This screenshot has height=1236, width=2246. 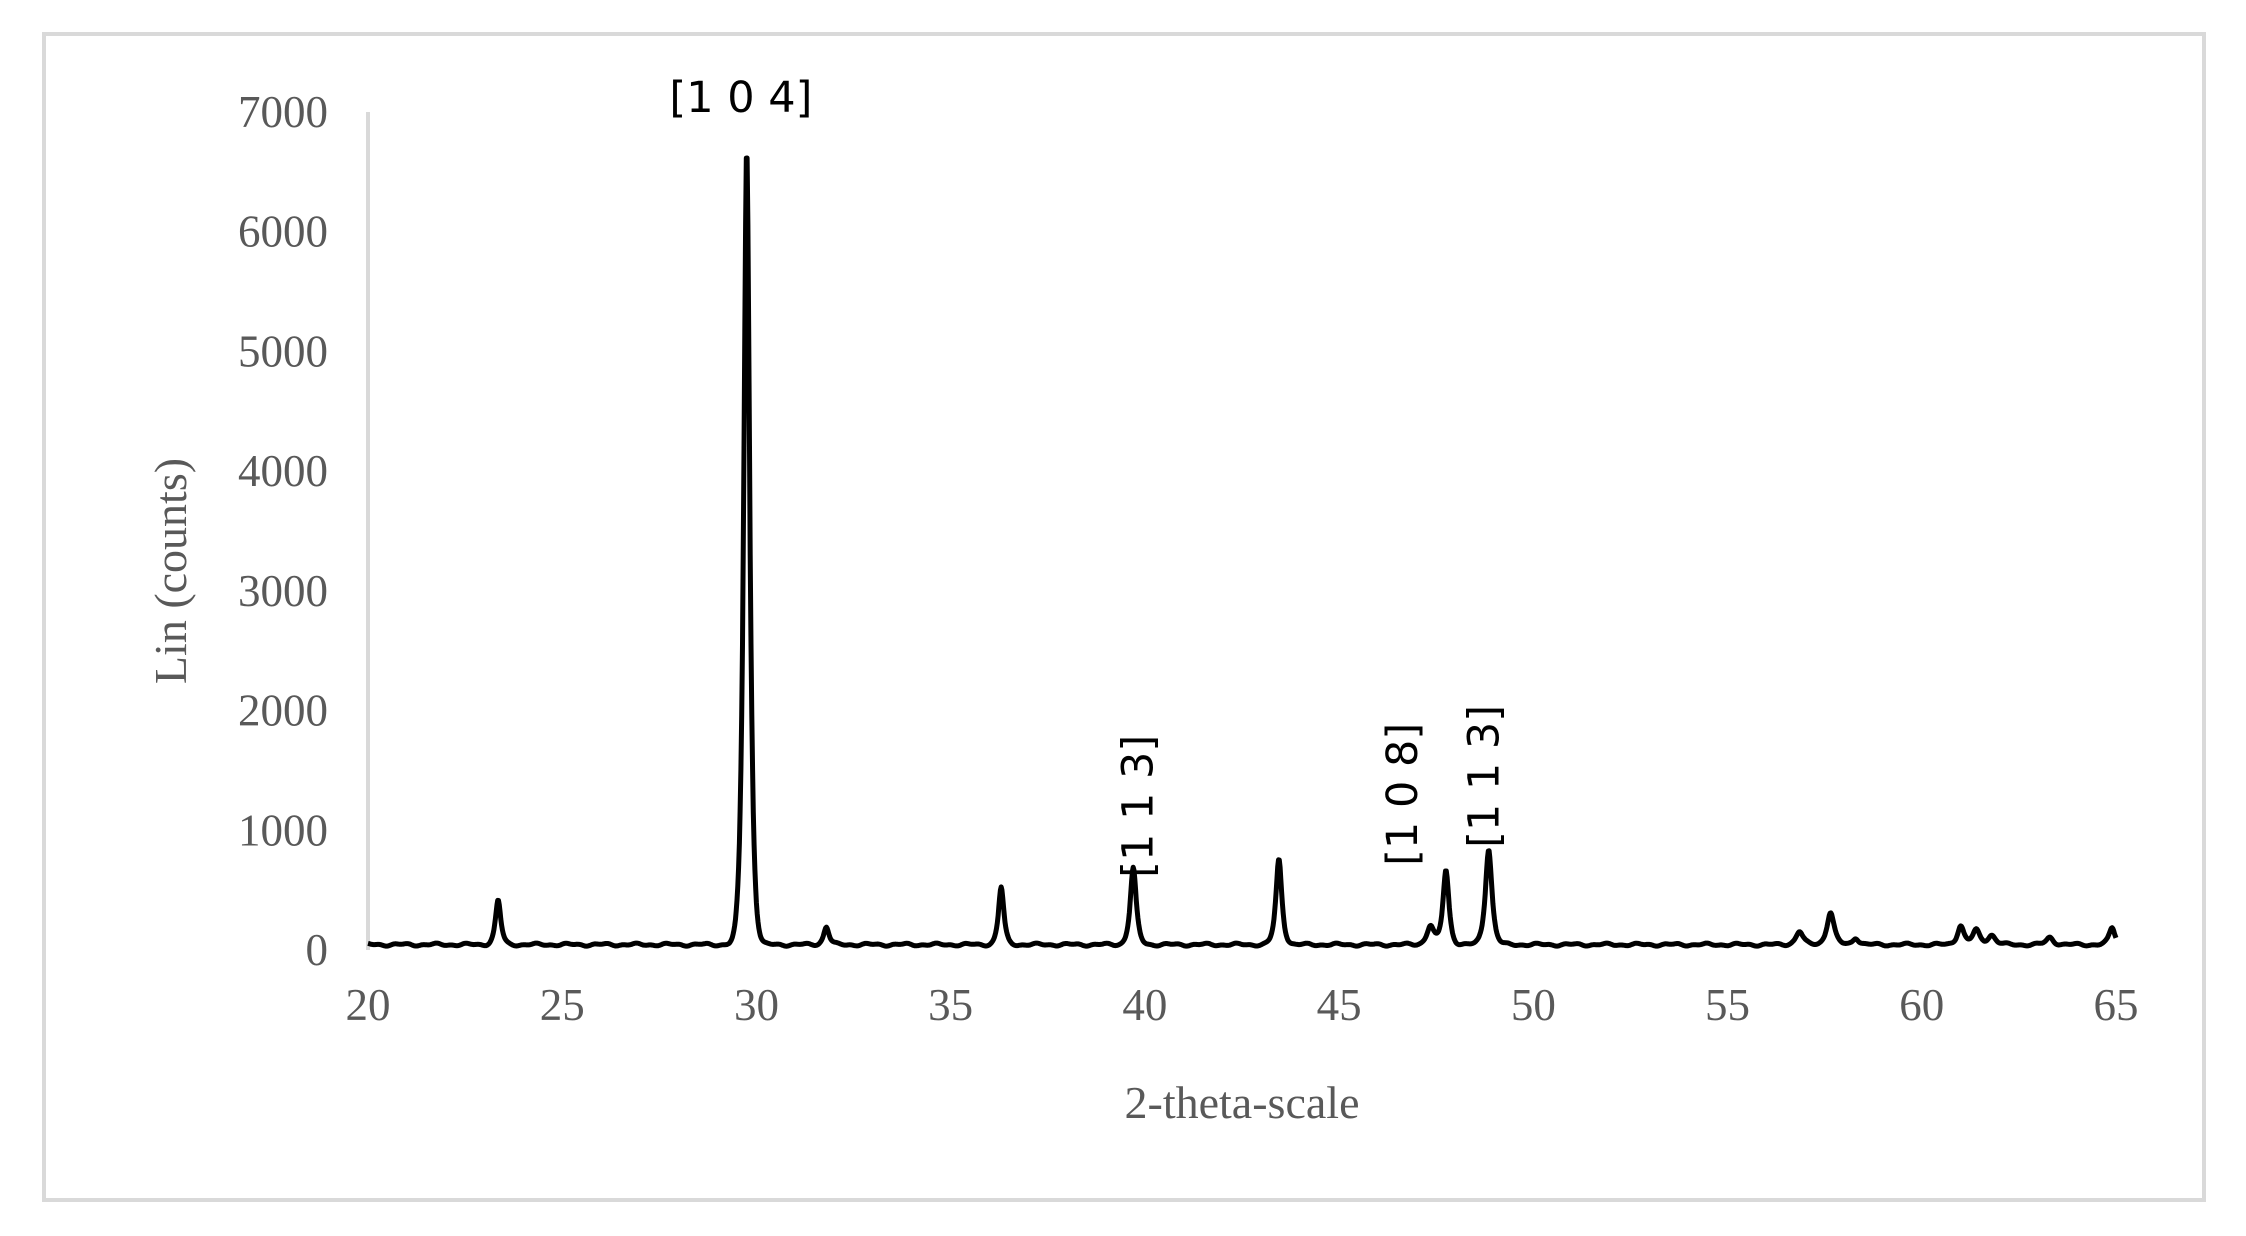 I want to click on x-tick-label: 50, so click(x=1533, y=1005).